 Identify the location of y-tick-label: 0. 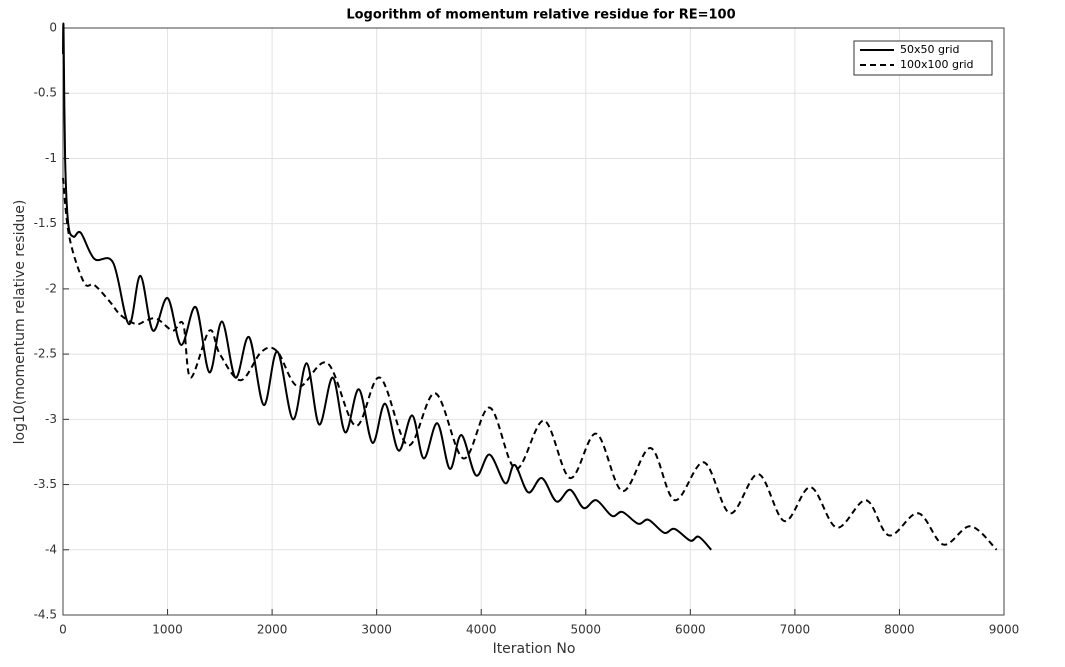
(53, 28).